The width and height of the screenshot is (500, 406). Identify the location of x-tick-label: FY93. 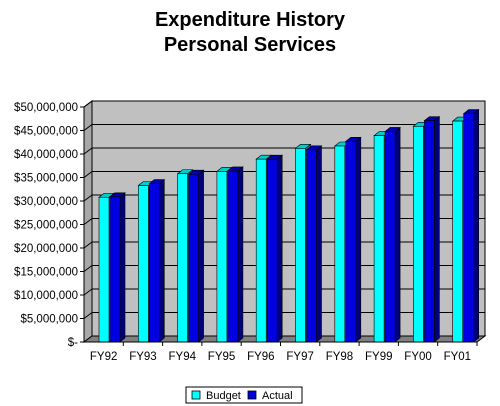
(143, 357).